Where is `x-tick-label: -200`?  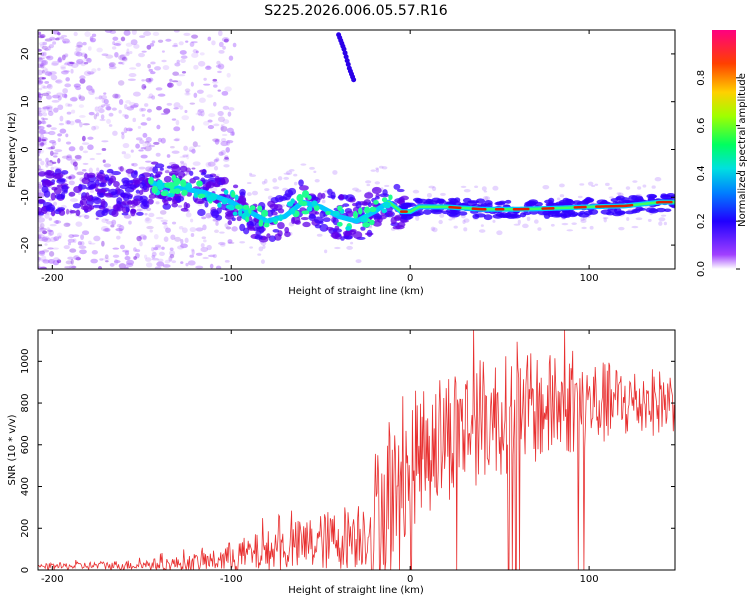
x-tick-label: -200 is located at coordinates (52, 579).